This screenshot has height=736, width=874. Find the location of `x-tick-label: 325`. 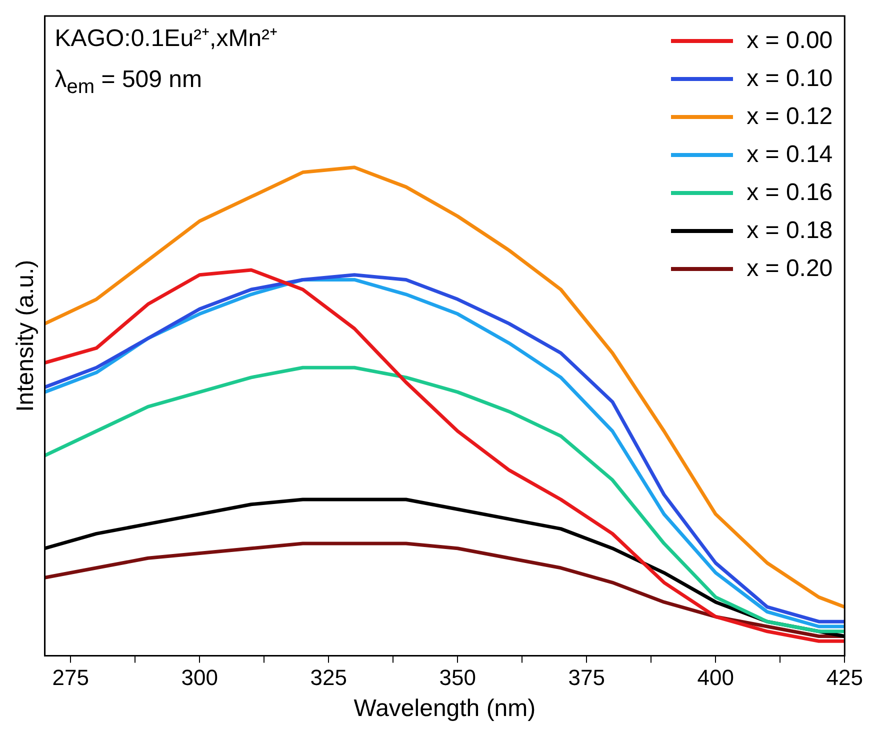

x-tick-label: 325 is located at coordinates (328, 677).